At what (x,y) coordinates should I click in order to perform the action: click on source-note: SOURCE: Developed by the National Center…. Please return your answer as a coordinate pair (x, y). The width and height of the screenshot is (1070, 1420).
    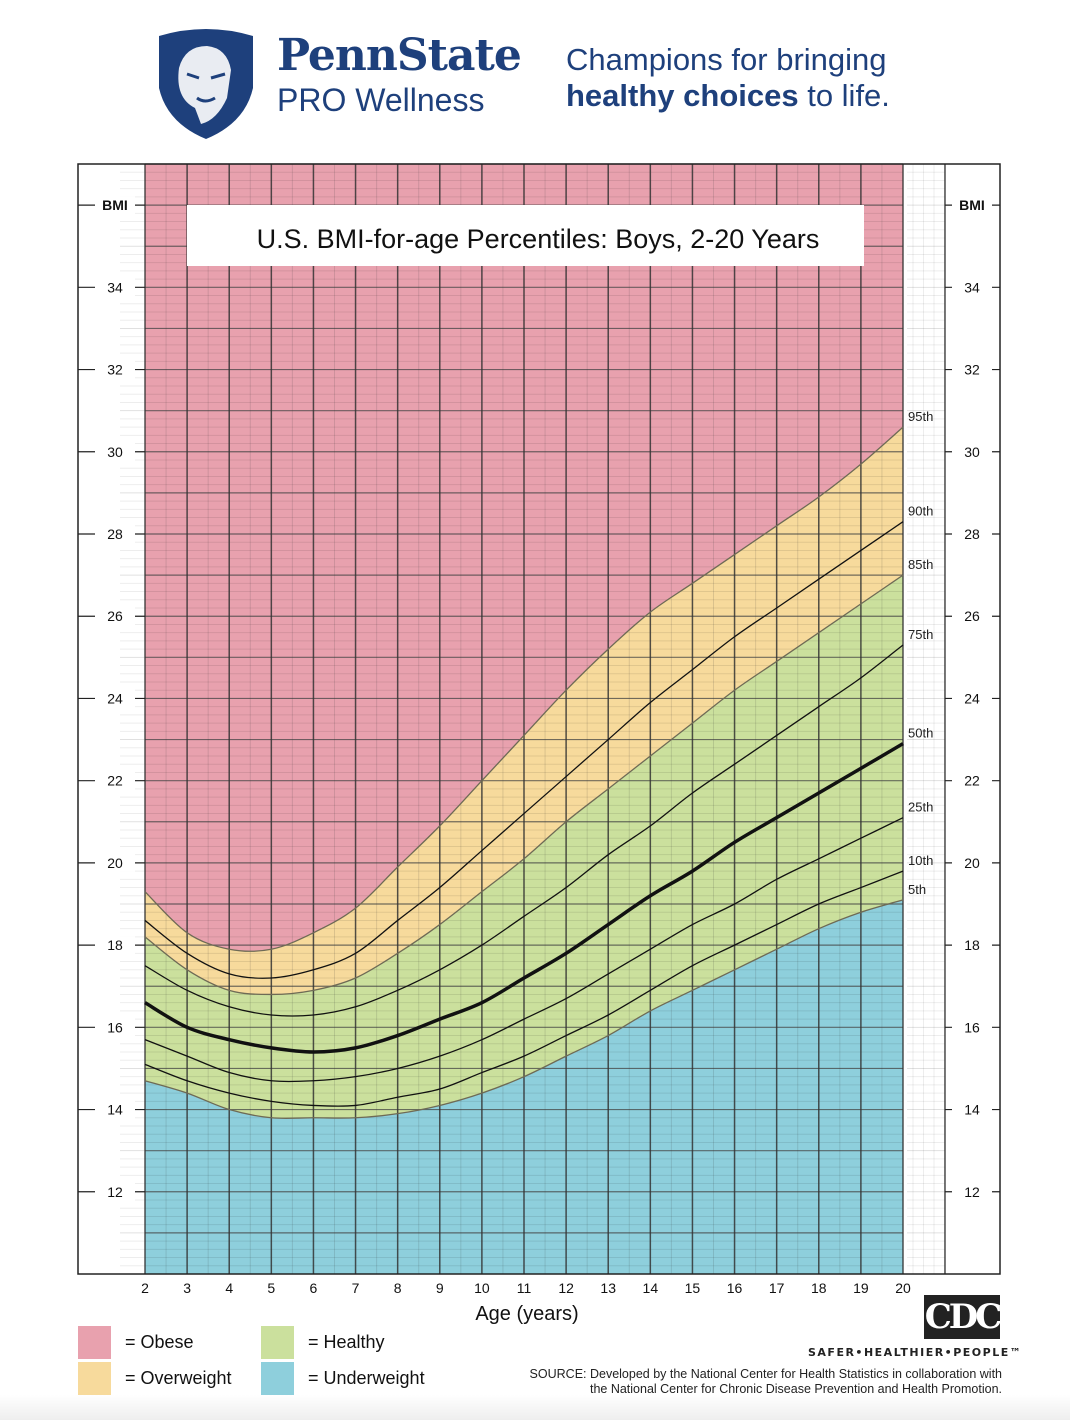
    Looking at the image, I should click on (741, 1382).